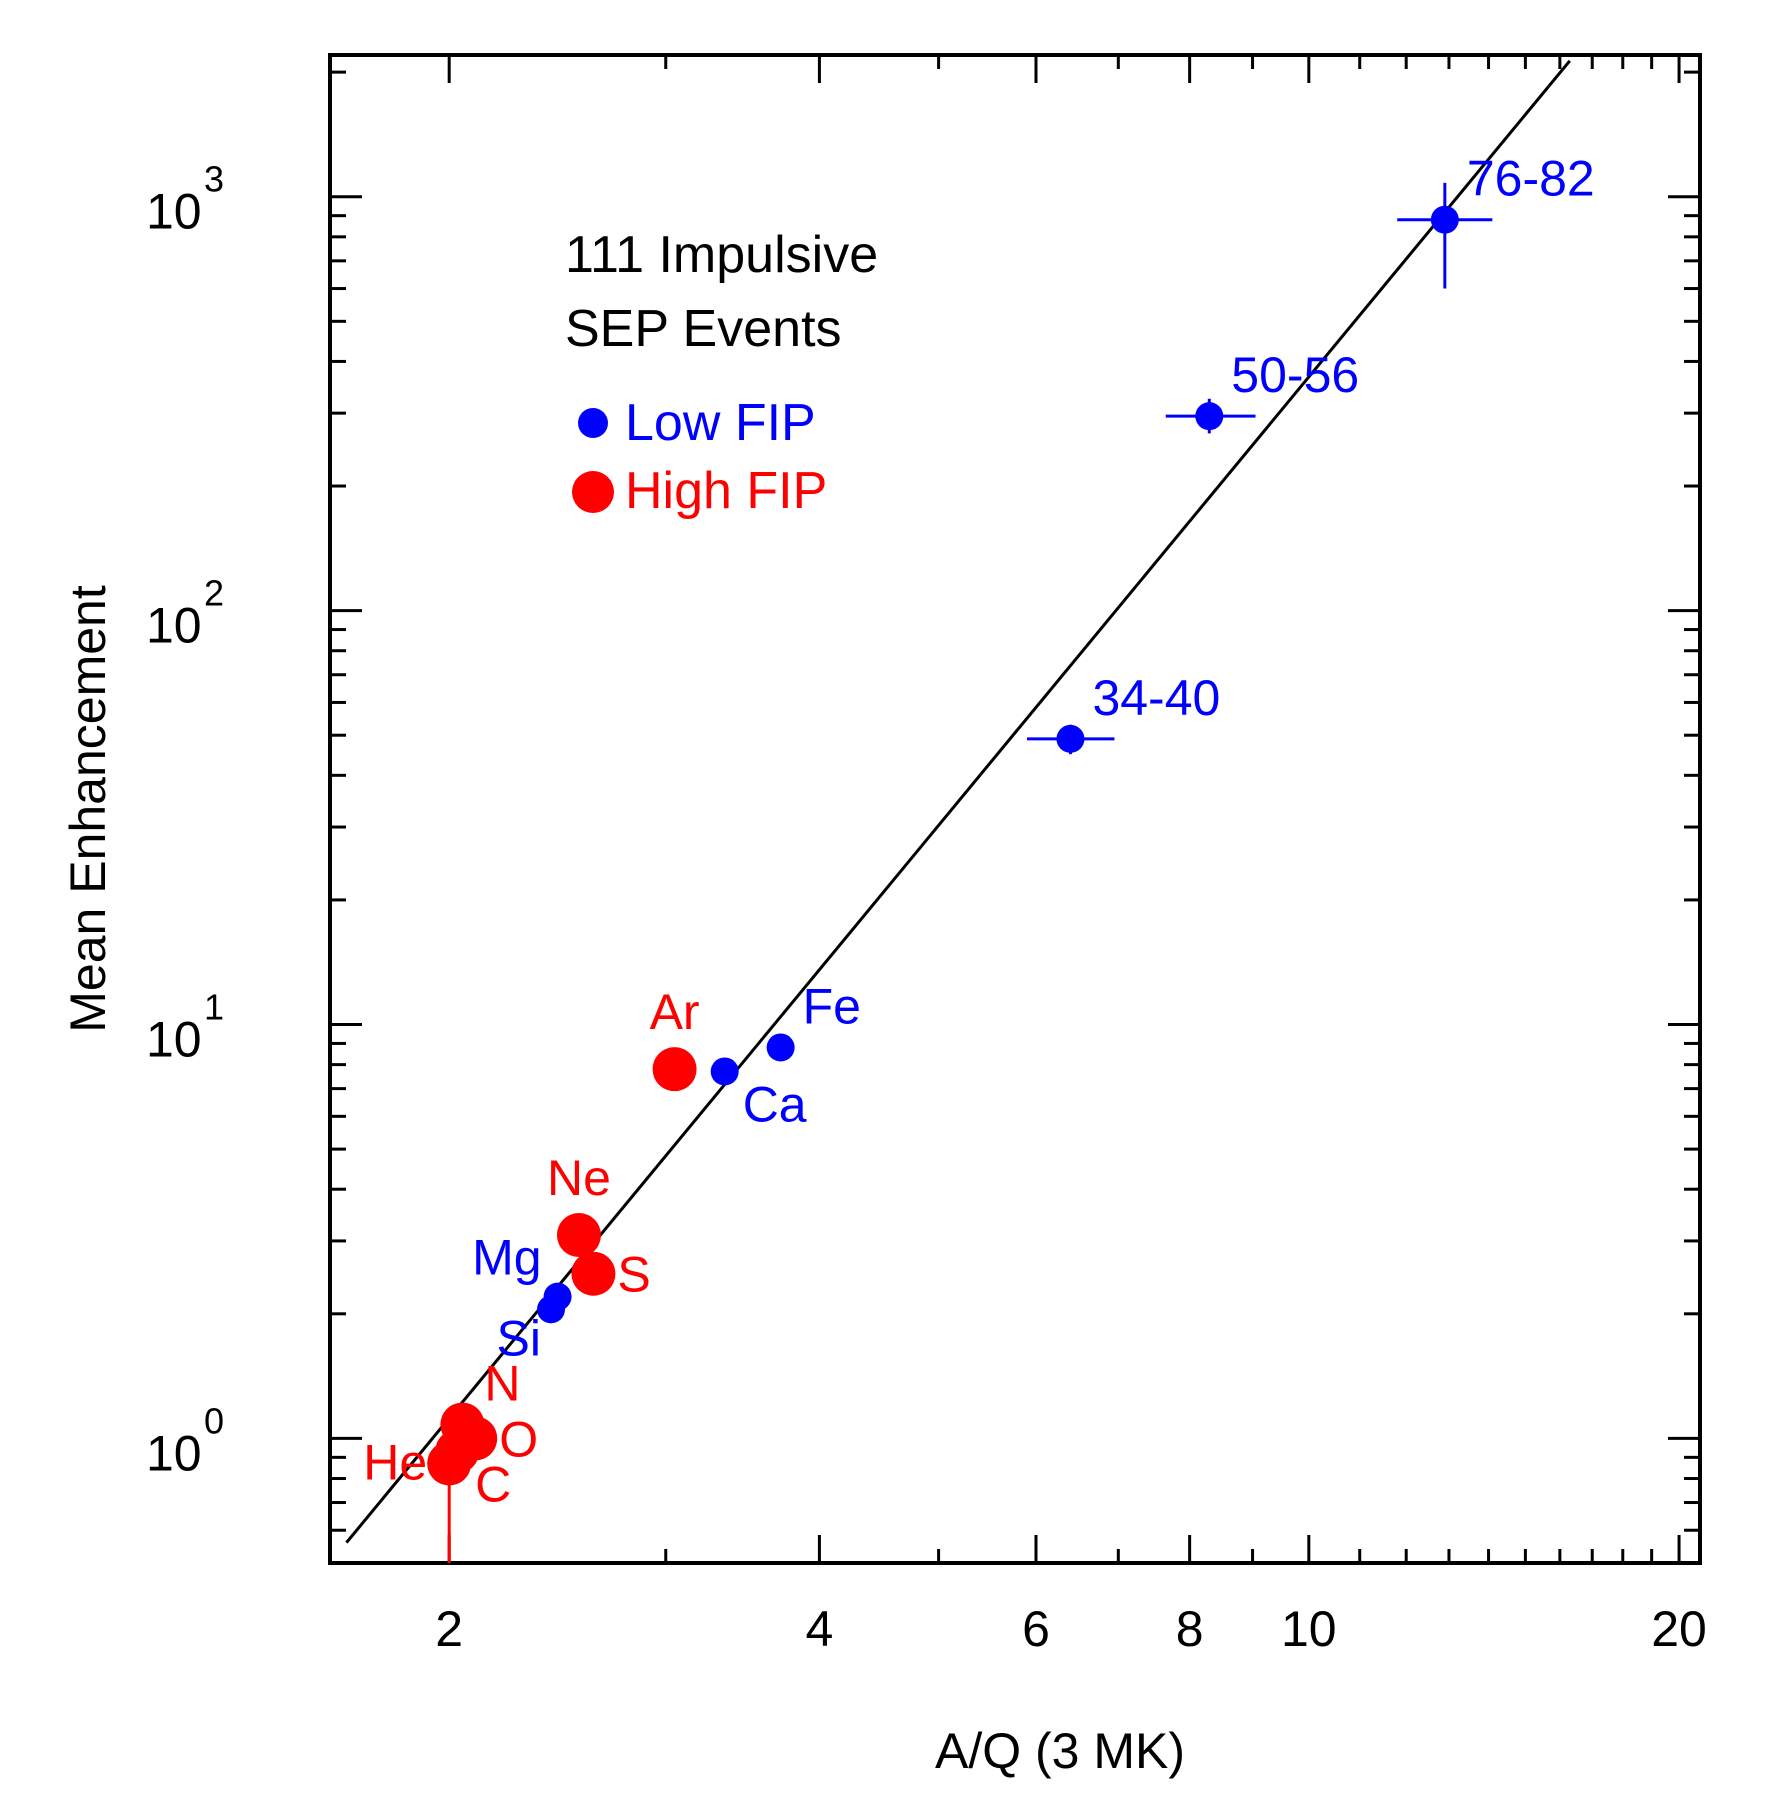 This screenshot has width=1773, height=1795. Describe the element at coordinates (214, 593) in the screenshot. I see `y-tick-exponent: 2` at that location.